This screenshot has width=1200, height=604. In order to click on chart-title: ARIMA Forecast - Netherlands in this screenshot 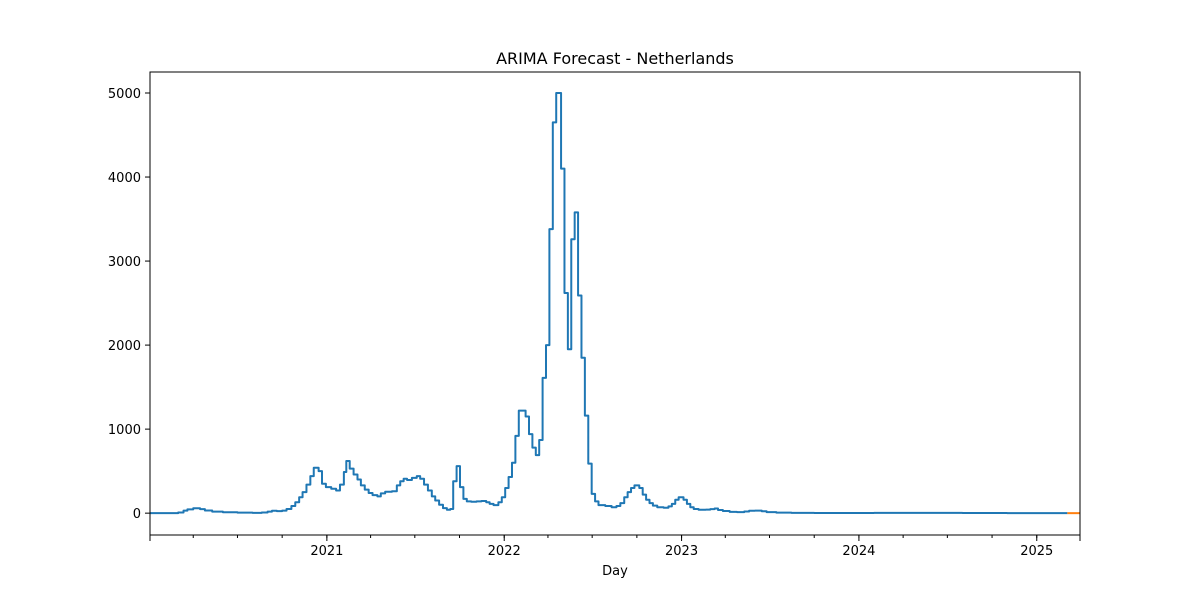, I will do `click(615, 58)`.